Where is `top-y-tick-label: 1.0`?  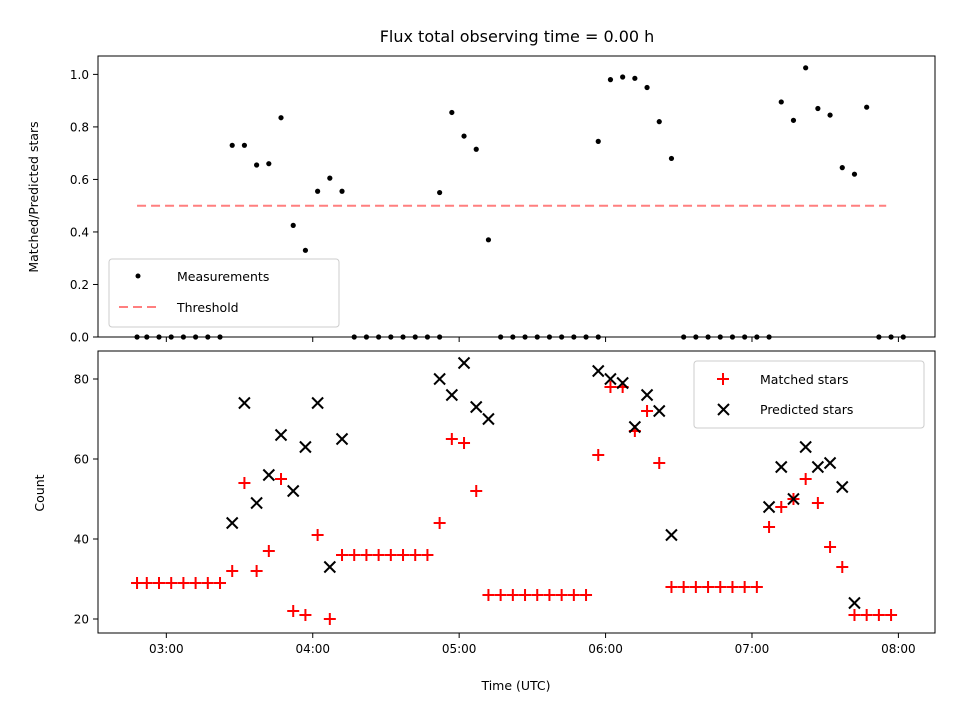 top-y-tick-label: 1.0 is located at coordinates (79, 75).